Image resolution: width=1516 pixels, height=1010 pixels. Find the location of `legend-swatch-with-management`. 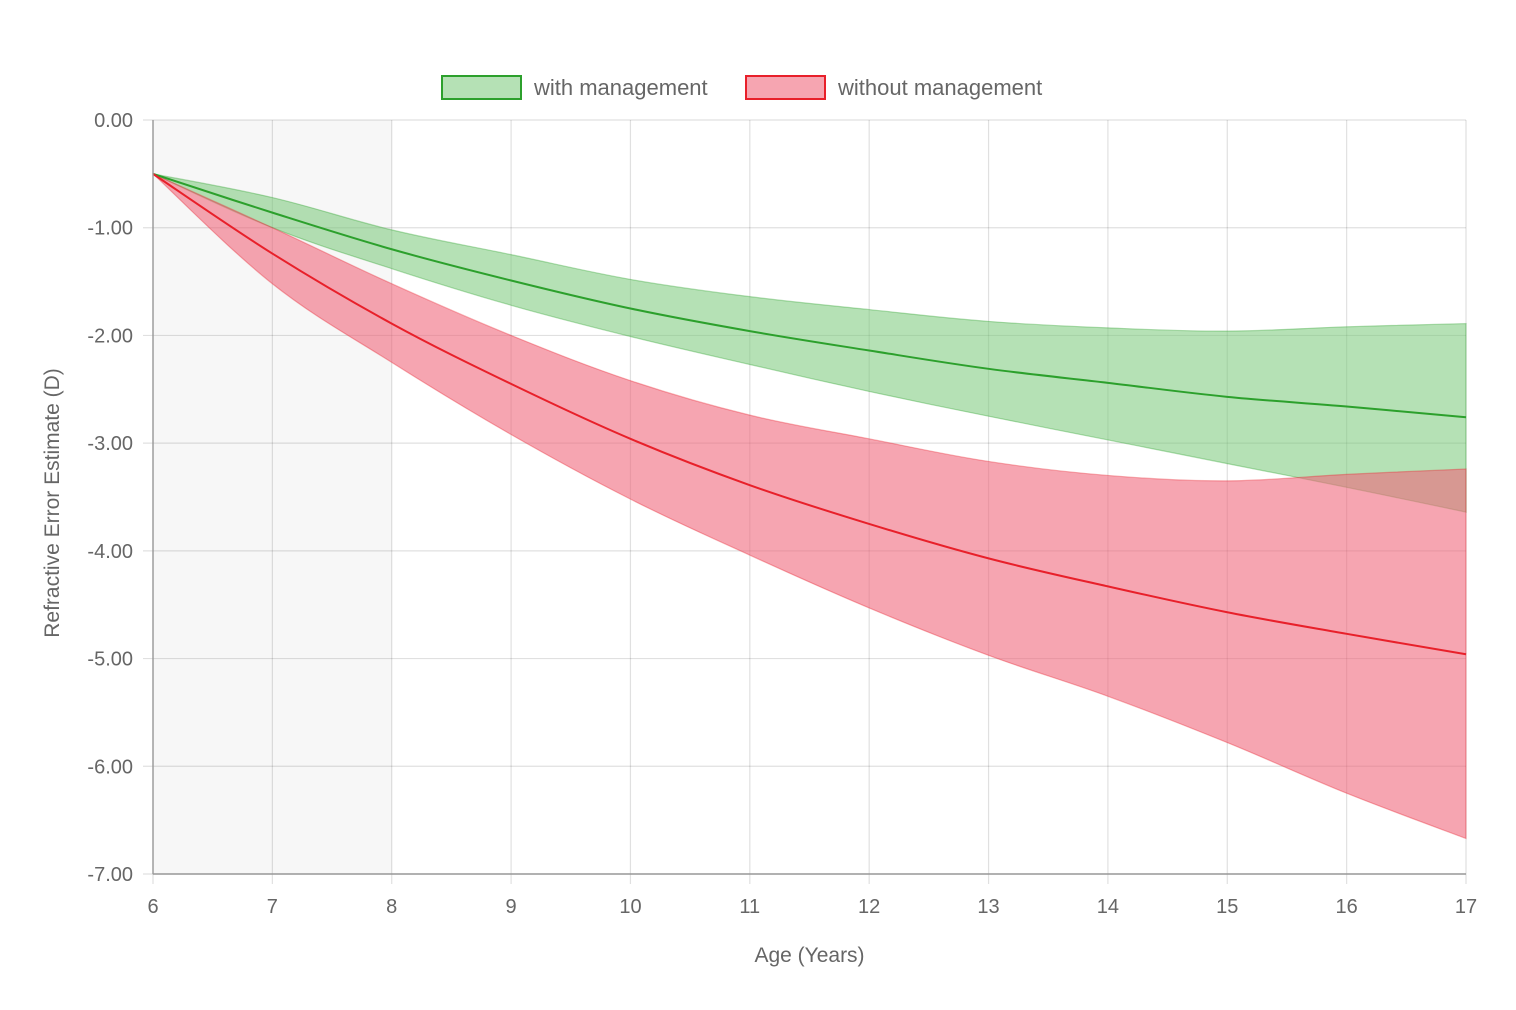

legend-swatch-with-management is located at coordinates (481, 87).